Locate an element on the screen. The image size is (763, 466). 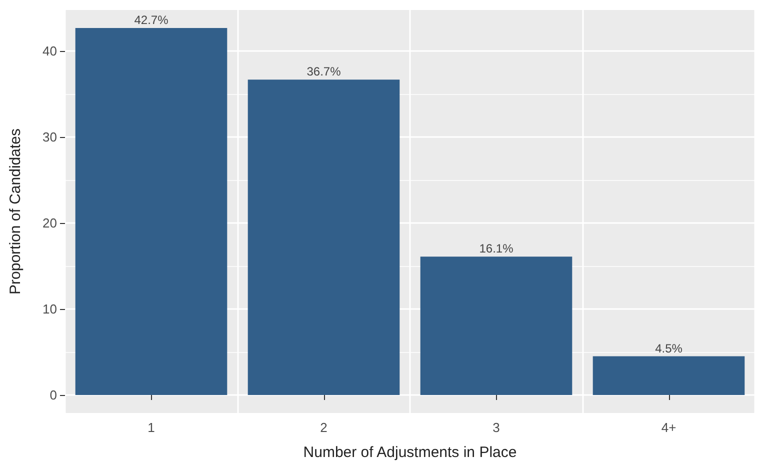
y-axis-title: Proportion of Candidates is located at coordinates (15, 211).